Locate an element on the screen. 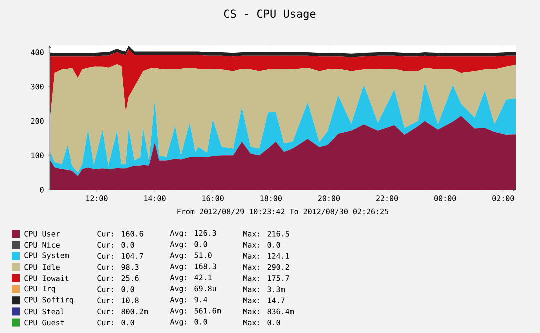  chart-title: CS - CPU Usage is located at coordinates (270, 15).